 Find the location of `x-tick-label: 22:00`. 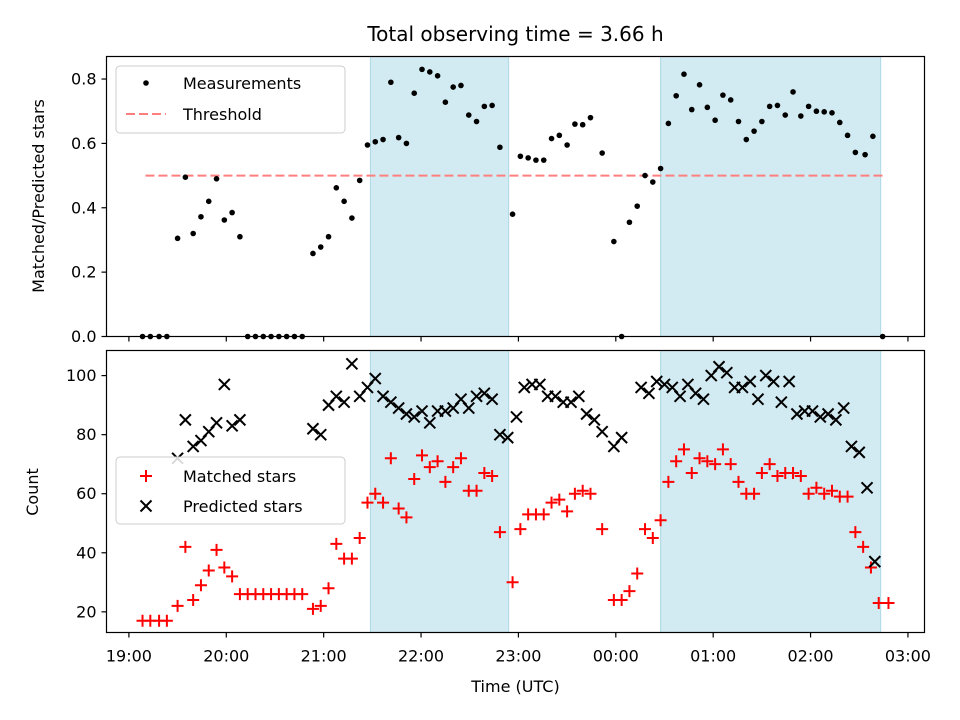

x-tick-label: 22:00 is located at coordinates (421, 656).